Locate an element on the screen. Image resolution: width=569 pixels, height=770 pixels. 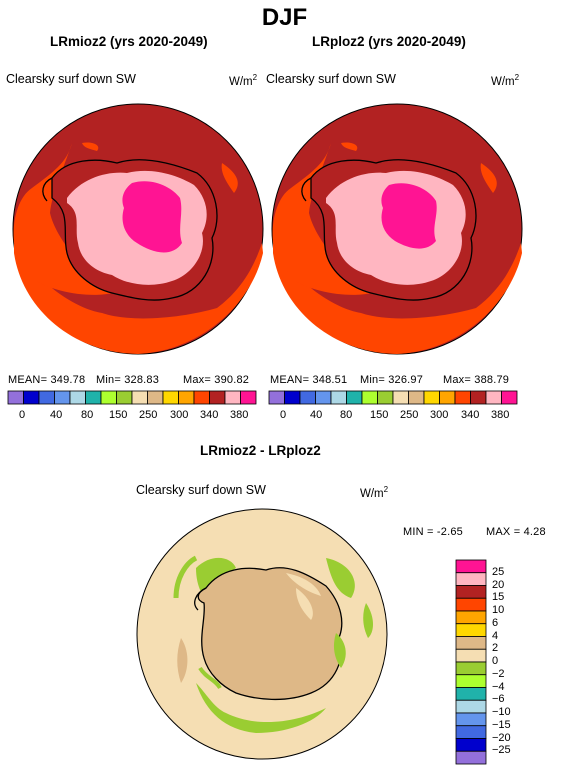
right-cb-label: 80 is located at coordinates (346, 415).